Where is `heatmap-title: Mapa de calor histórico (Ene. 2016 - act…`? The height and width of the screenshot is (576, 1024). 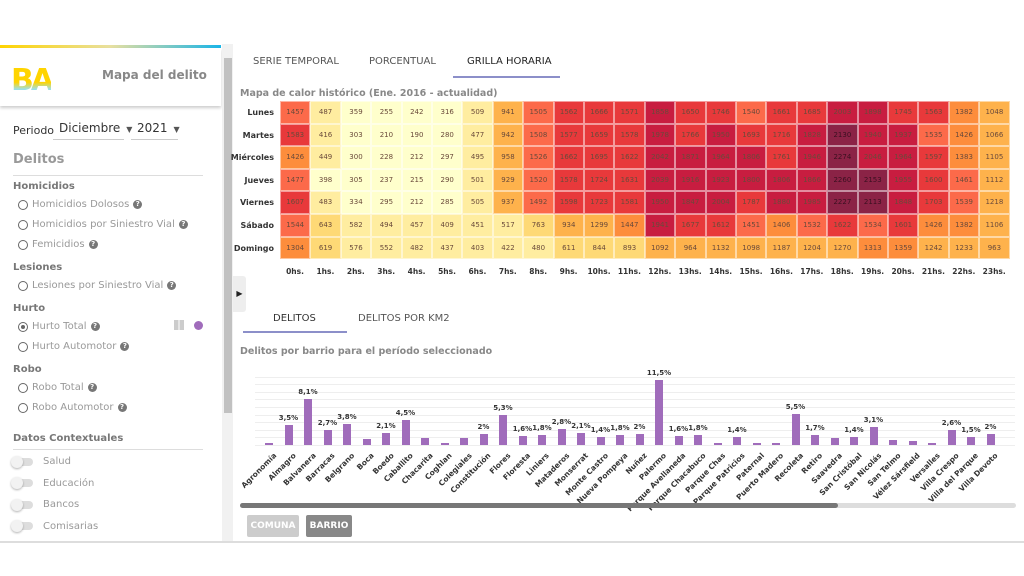
heatmap-title: Mapa de calor histórico (Ene. 2016 - act… is located at coordinates (369, 93).